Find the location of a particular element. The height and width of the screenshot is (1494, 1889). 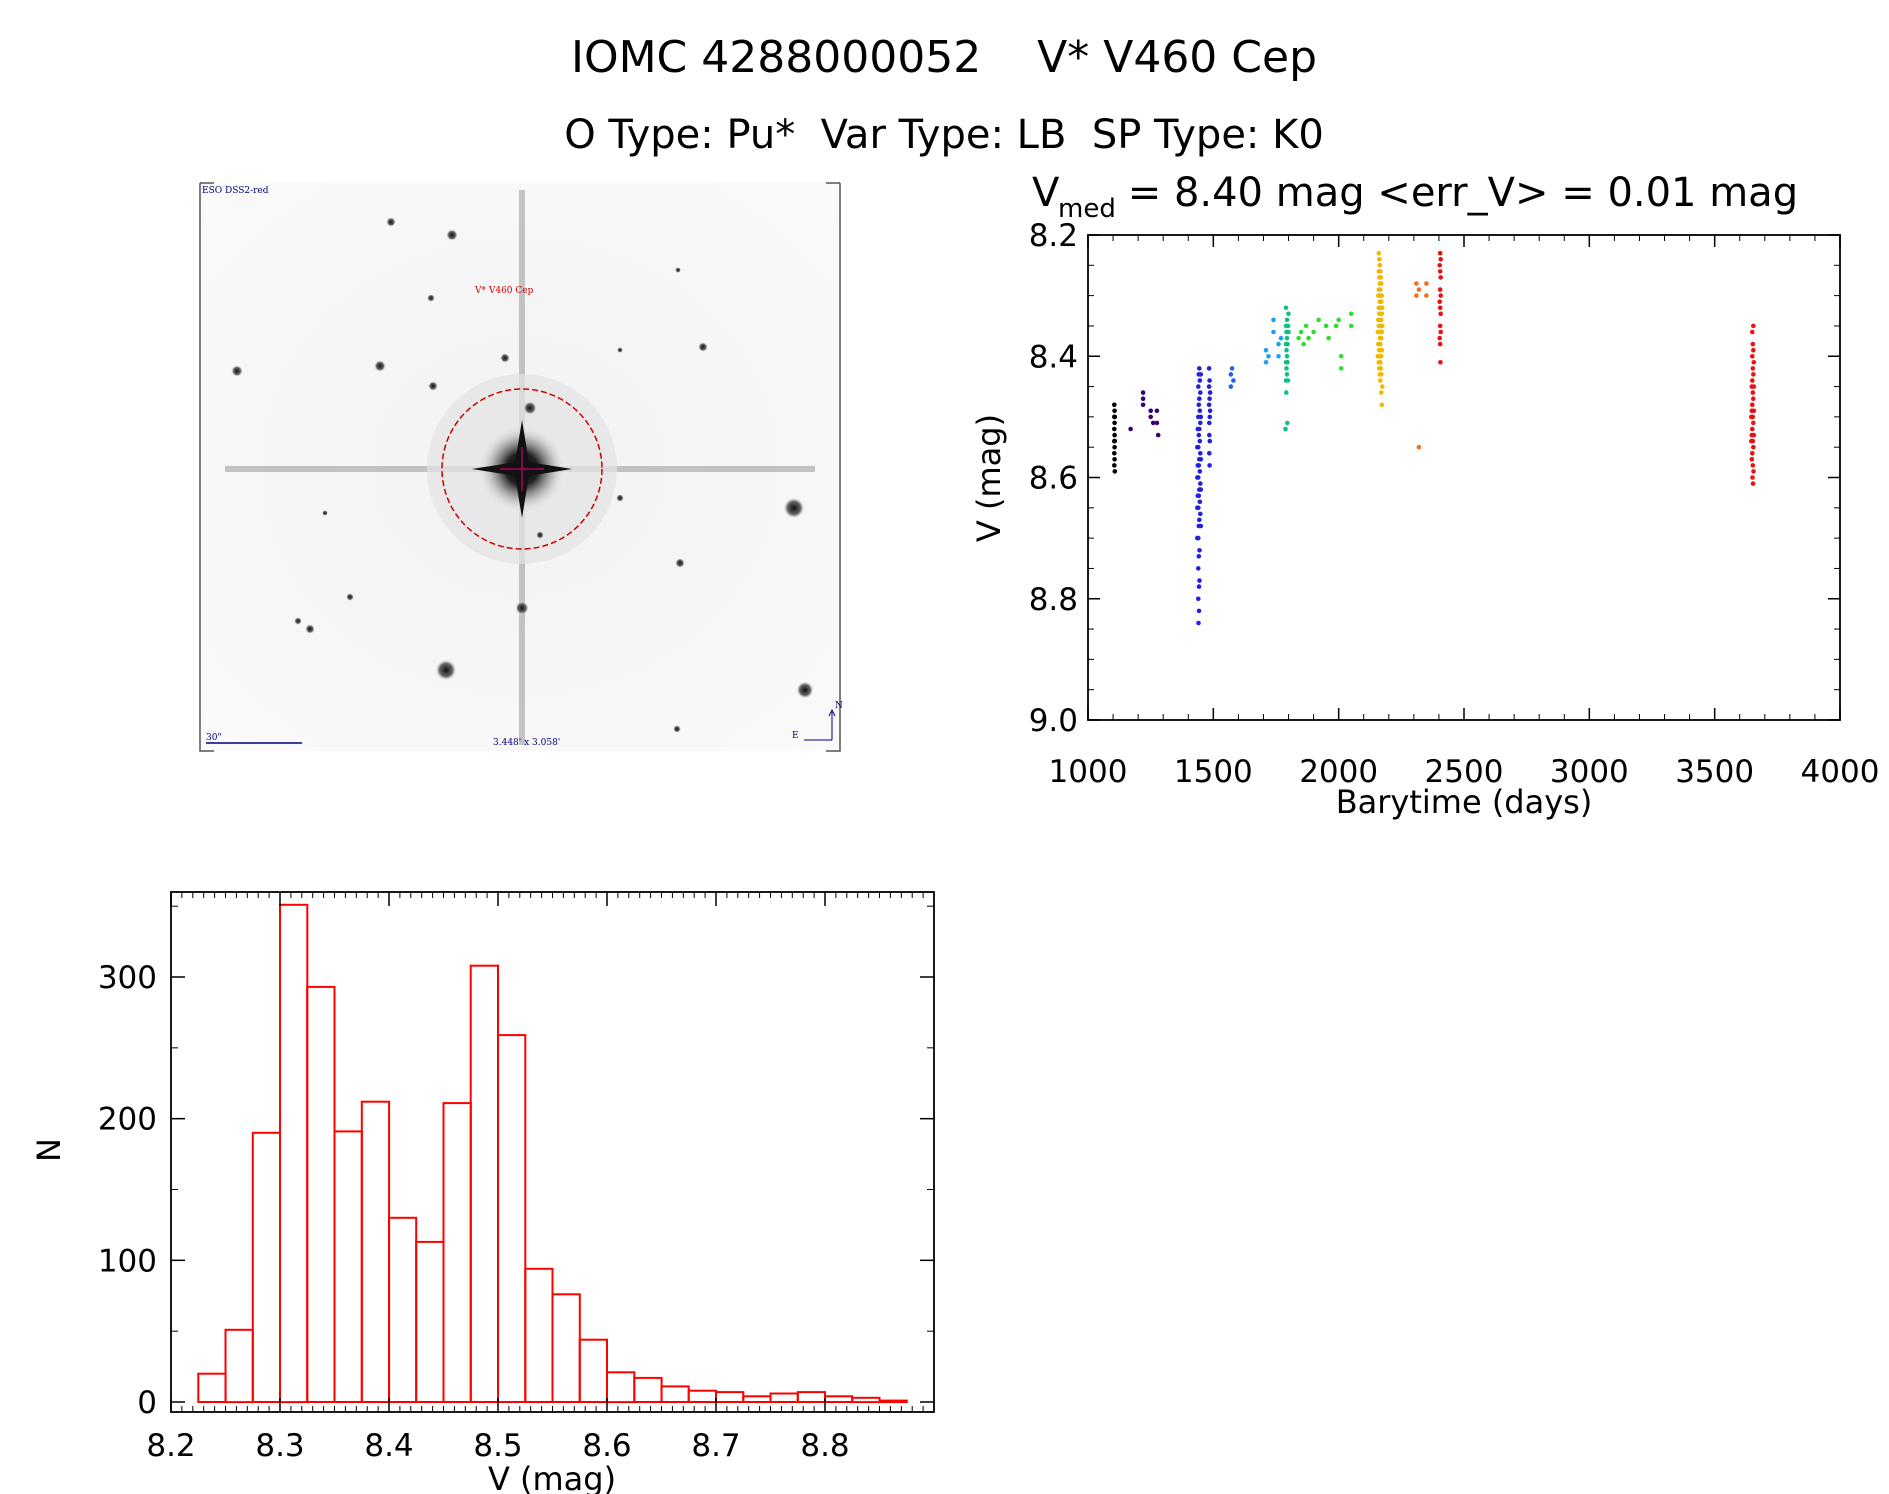

histogram-xtick-label: 8.3 is located at coordinates (279, 1446).